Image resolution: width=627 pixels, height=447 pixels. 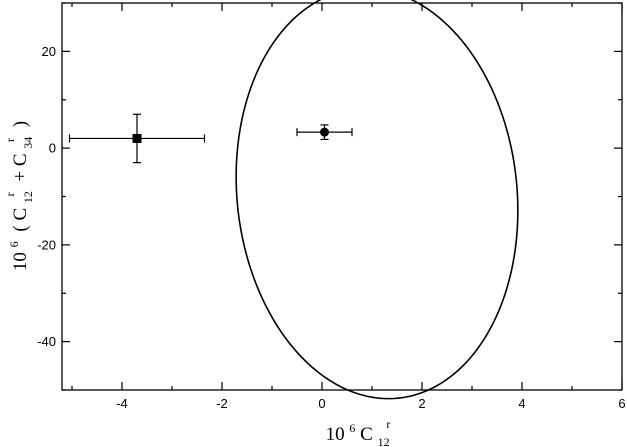 I want to click on x-tick-label: 4, so click(x=521, y=403).